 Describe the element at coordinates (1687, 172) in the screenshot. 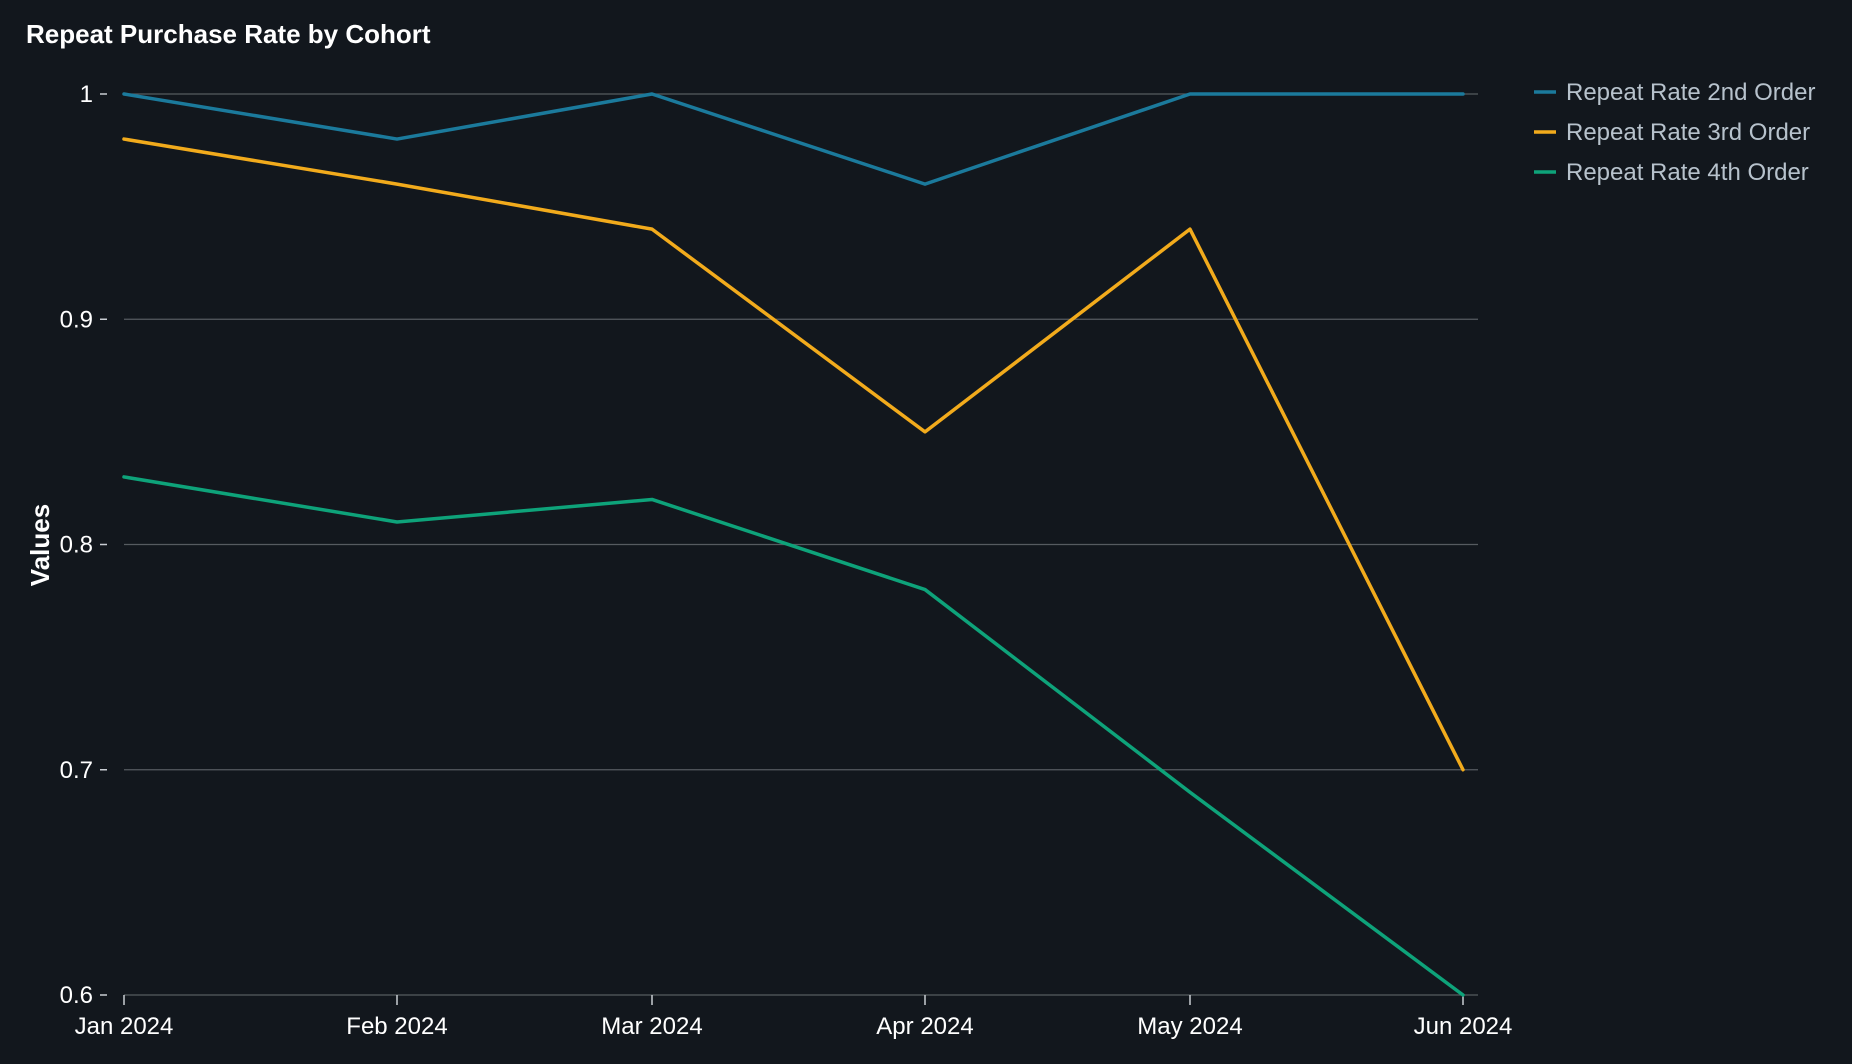

I see `legend-label: Repeat Rate 4th Order` at that location.